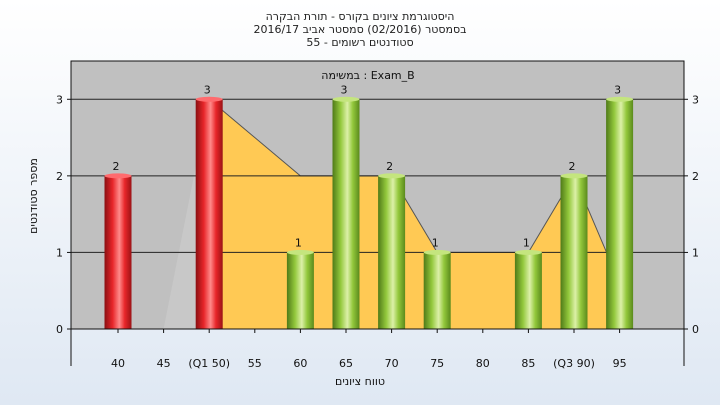  Describe the element at coordinates (360, 29) in the screenshot. I see `title-line-2: בסמסטר (02/2016) סמסטר אביב 2016/17` at that location.